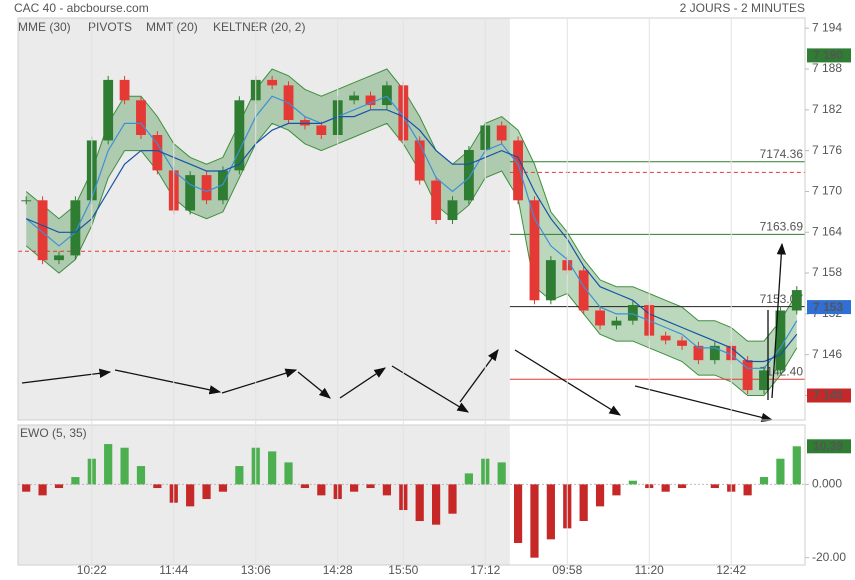 This screenshot has height=580, width=855. Describe the element at coordinates (731, 570) in the screenshot. I see `x-tick-label: 12:42` at that location.